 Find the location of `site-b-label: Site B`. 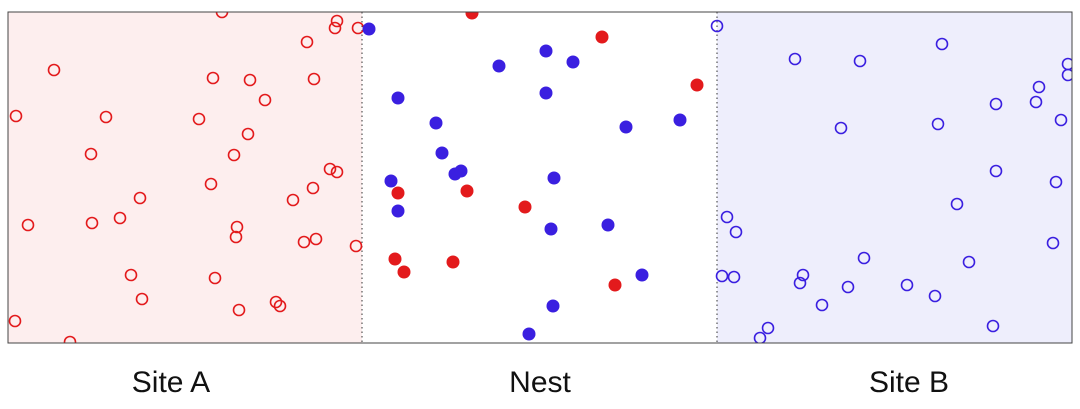

site-b-label: Site B is located at coordinates (909, 382).